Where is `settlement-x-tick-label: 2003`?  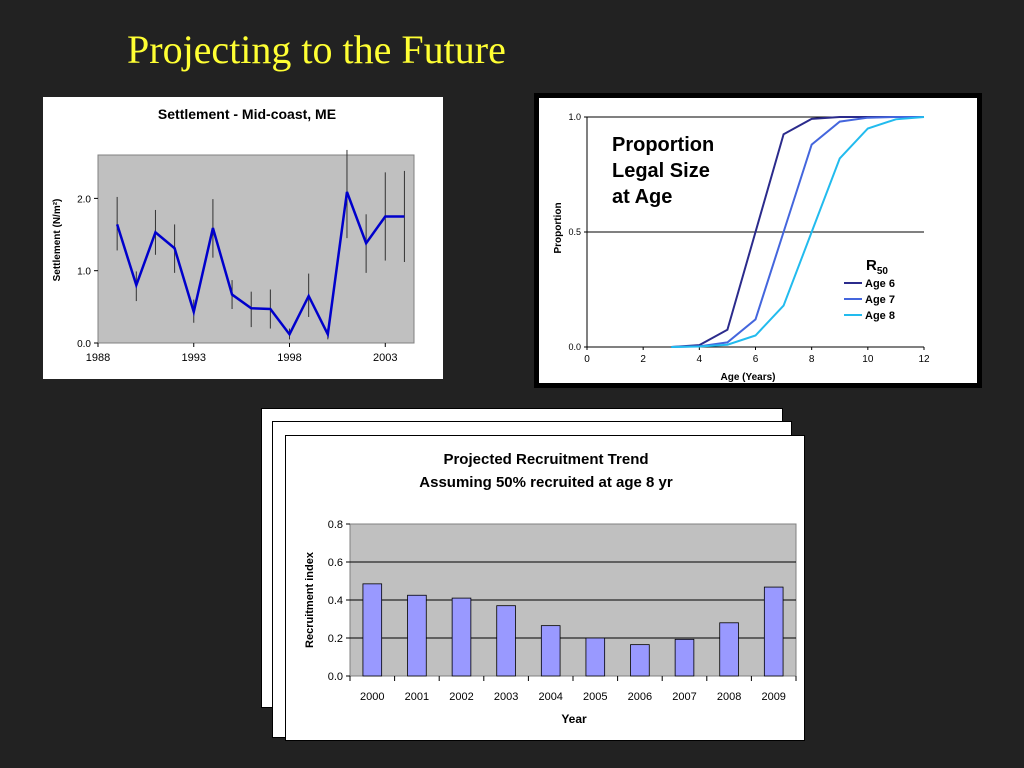
settlement-x-tick-label: 2003 is located at coordinates (385, 358).